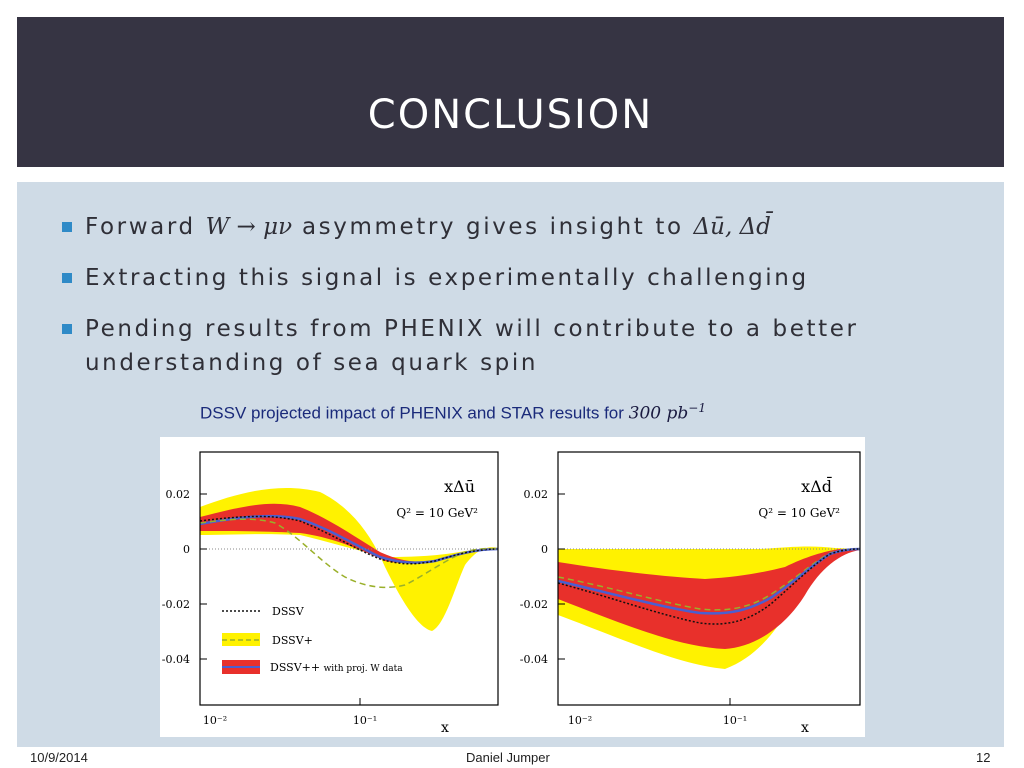 This screenshot has width=1024, height=768. What do you see at coordinates (508, 757) in the screenshot?
I see `footer-author: Daniel Jumper` at bounding box center [508, 757].